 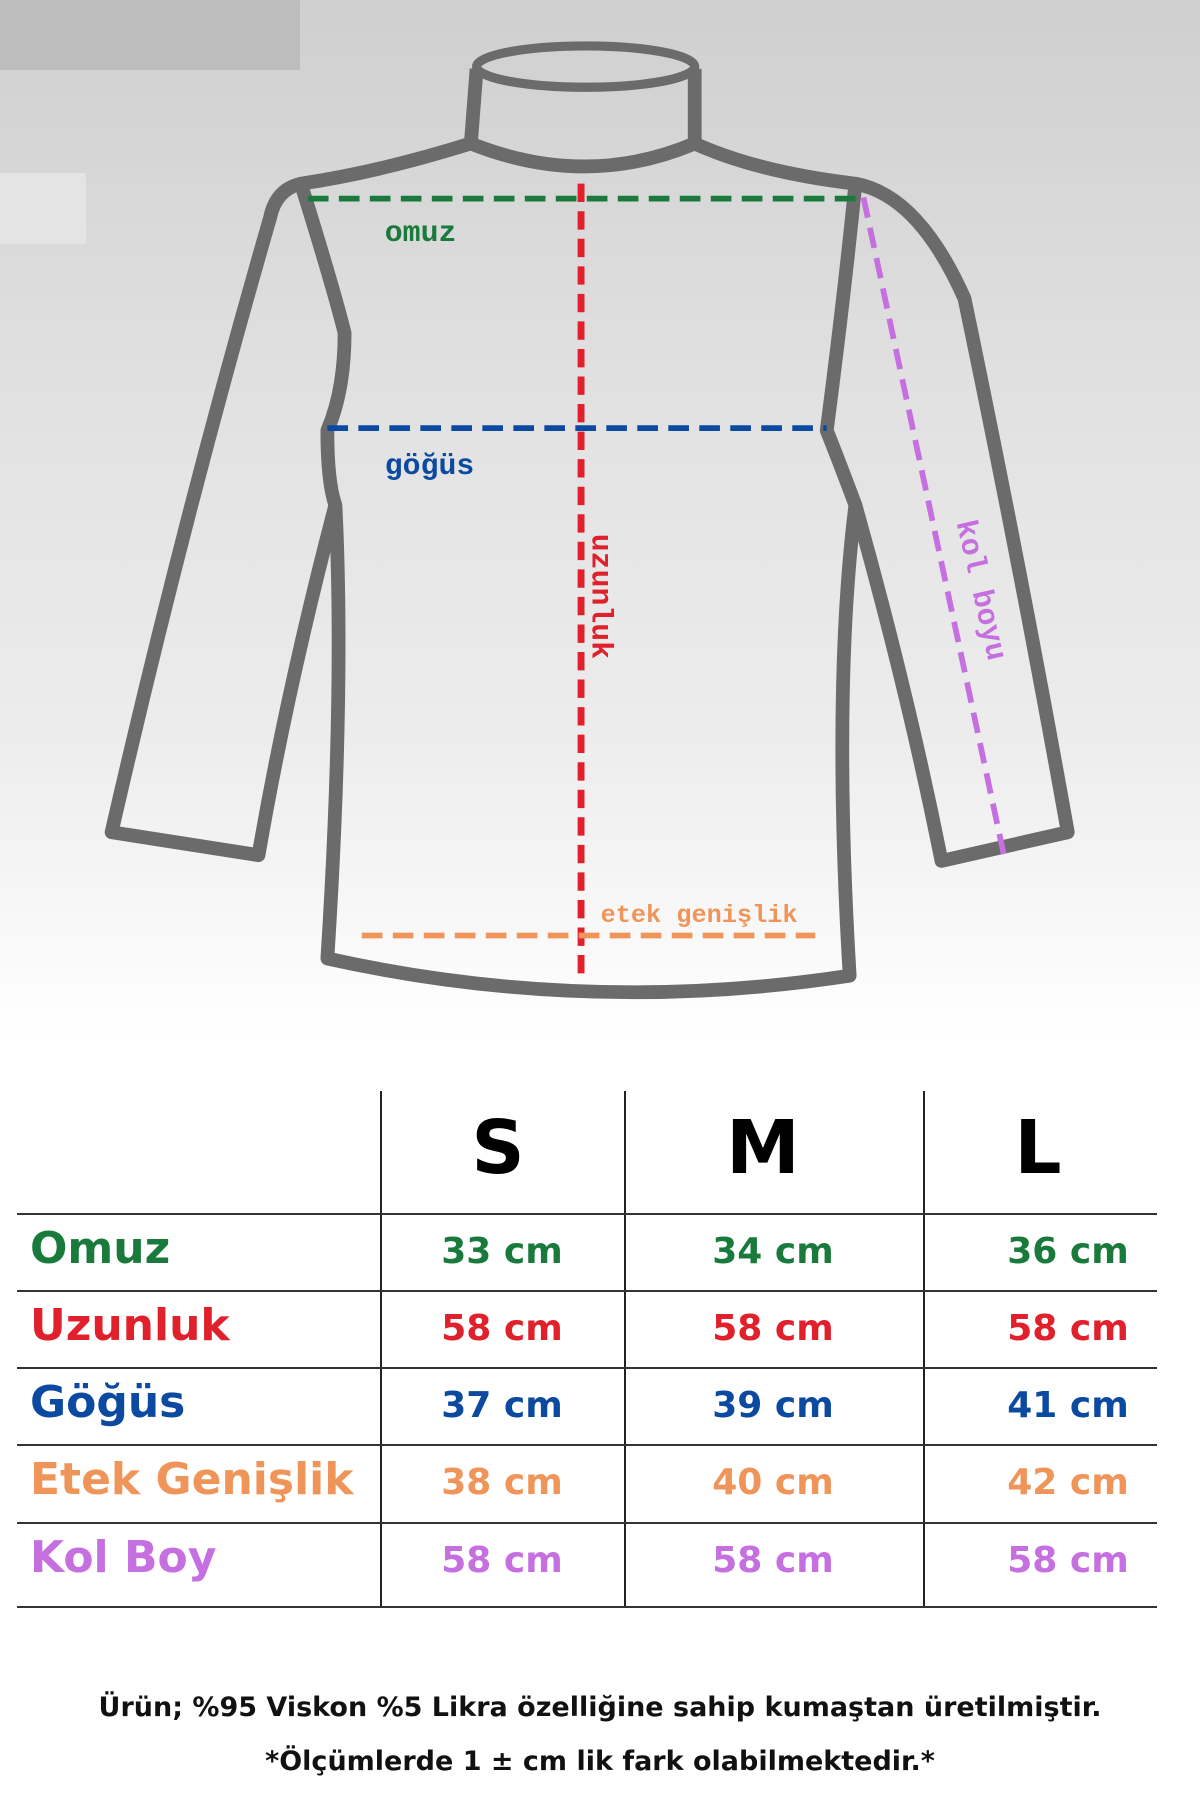 I want to click on measurement-cell: 38 cm, so click(x=502, y=1482).